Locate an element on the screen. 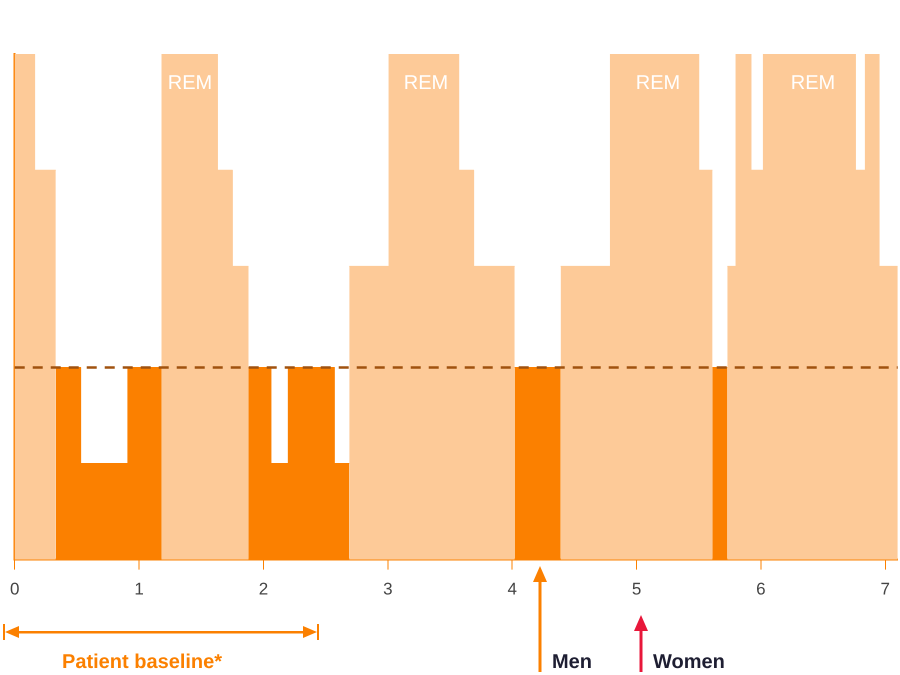 Image resolution: width=900 pixels, height=675 pixels. x-tick-label: 4 is located at coordinates (512, 588).